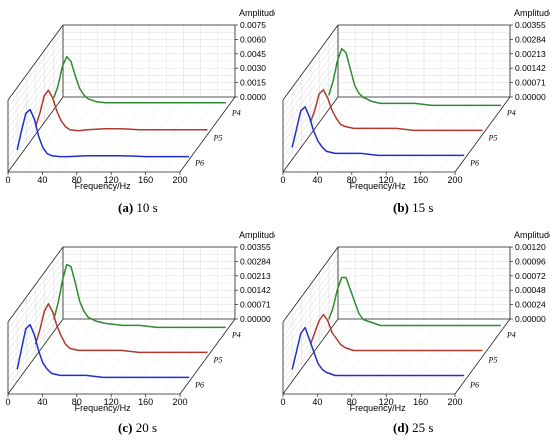 This screenshot has width=550, height=443. What do you see at coordinates (179, 402) in the screenshot?
I see `x-tick-label: 200` at bounding box center [179, 402].